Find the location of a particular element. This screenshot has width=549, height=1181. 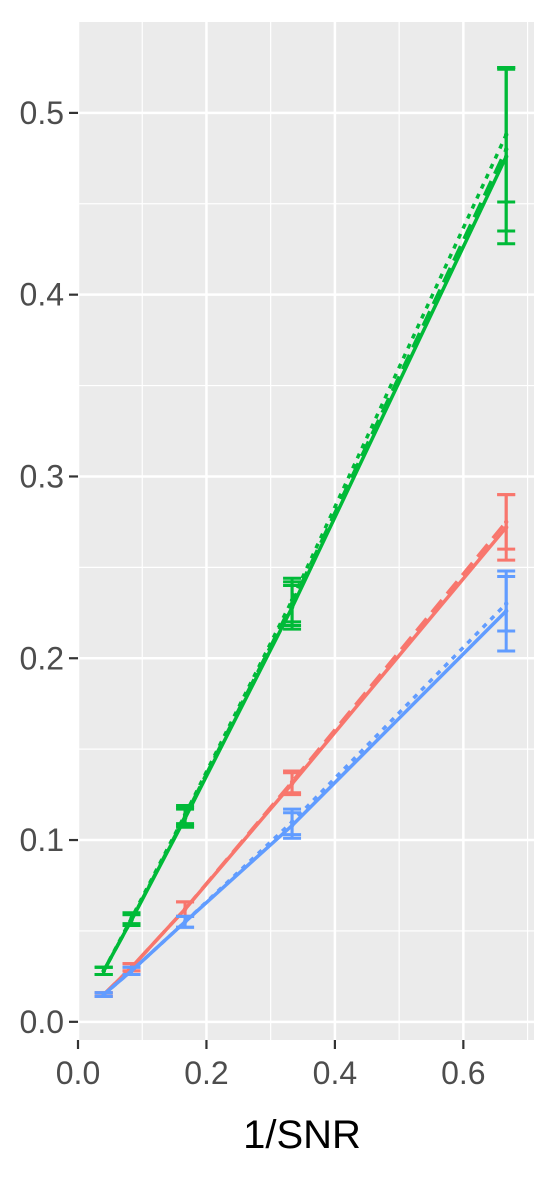

x-axis-title: 1/SNR is located at coordinates (302, 1135).